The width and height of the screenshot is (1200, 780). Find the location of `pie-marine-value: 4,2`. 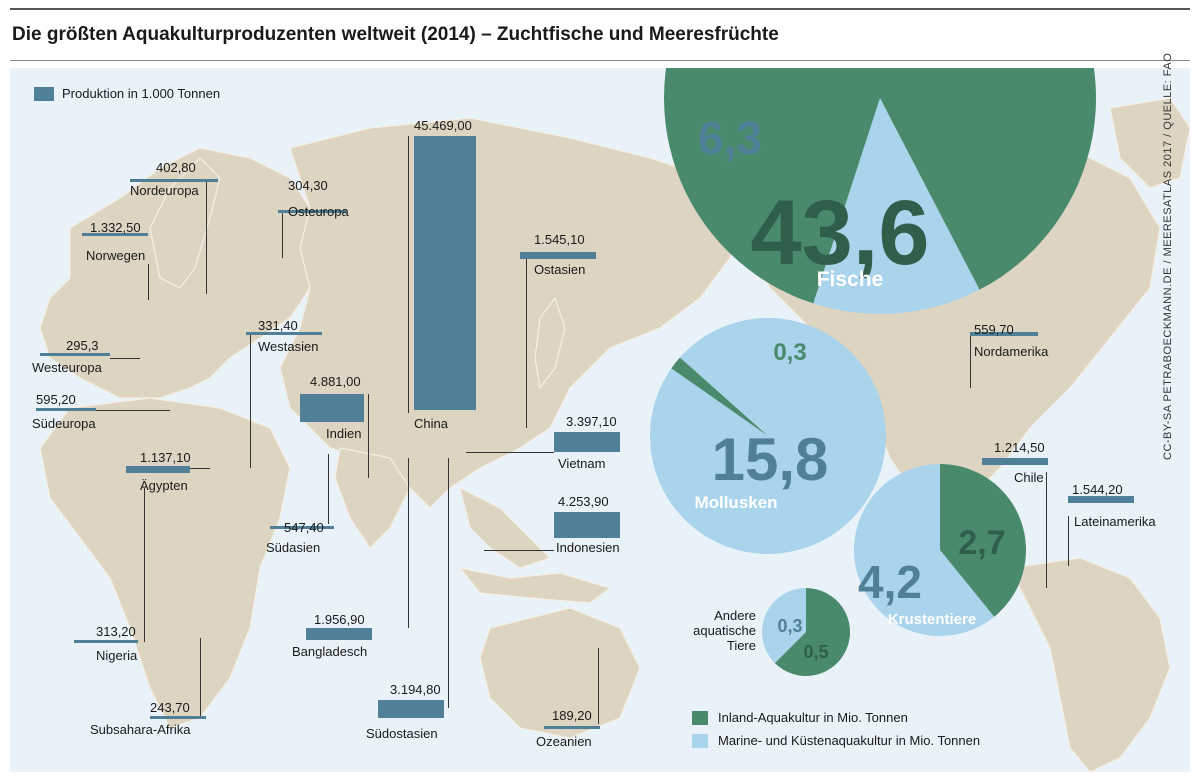

pie-marine-value: 4,2 is located at coordinates (890, 582).